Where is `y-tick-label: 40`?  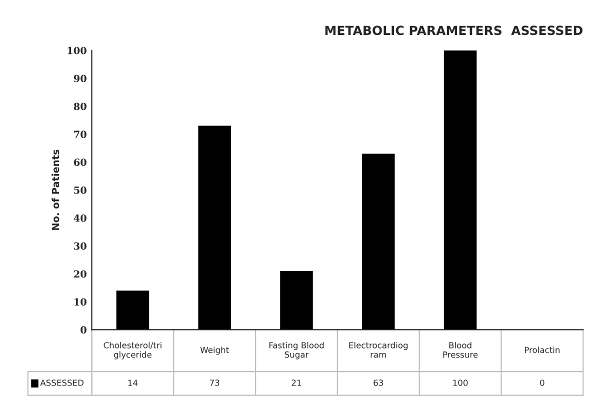
y-tick-label: 40 is located at coordinates (80, 218).